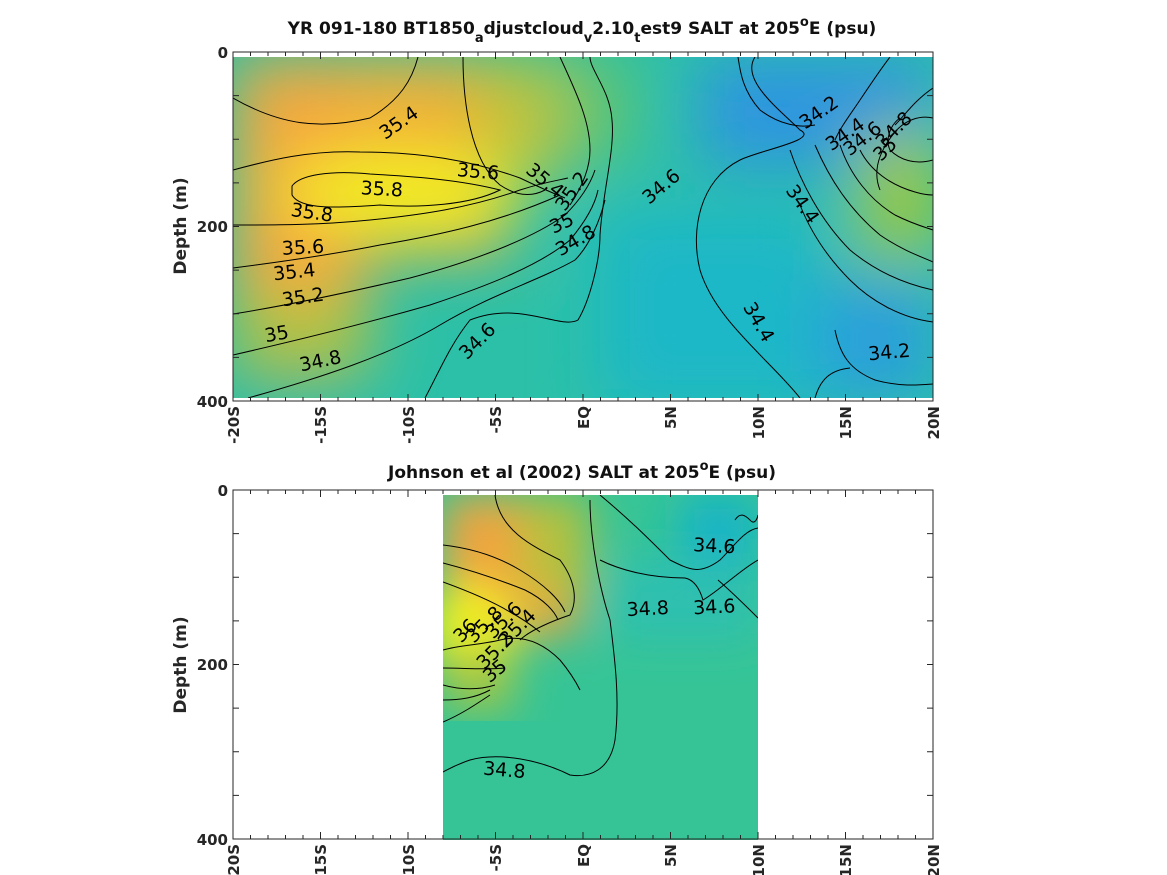 This screenshot has width=1167, height=875. What do you see at coordinates (584, 417) in the screenshot?
I see `top-x-tick-label: EQ` at bounding box center [584, 417].